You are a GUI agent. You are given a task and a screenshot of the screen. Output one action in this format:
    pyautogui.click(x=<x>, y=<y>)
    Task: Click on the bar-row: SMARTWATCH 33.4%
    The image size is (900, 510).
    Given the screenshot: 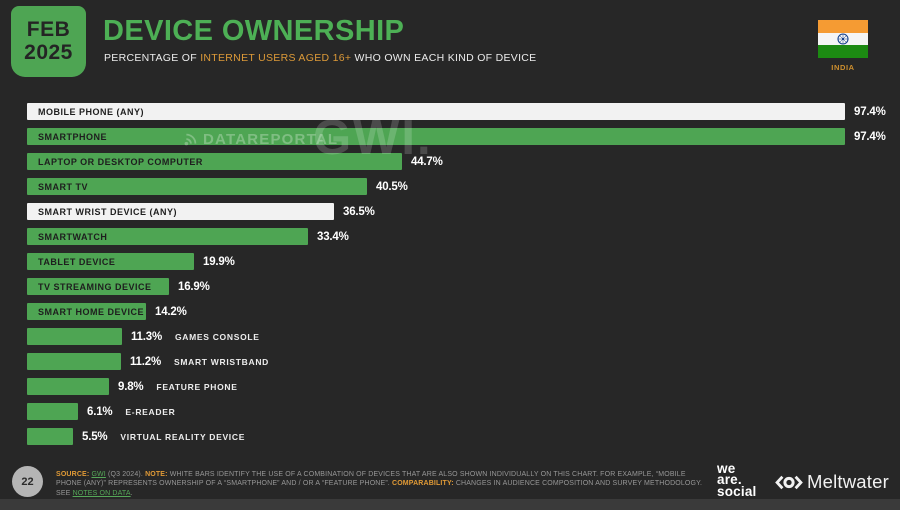 What is the action you would take?
    pyautogui.click(x=457, y=236)
    